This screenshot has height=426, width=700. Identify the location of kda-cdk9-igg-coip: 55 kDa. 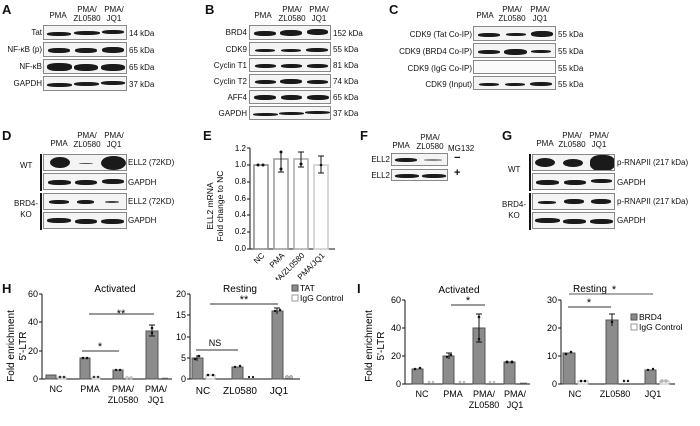
(571, 68).